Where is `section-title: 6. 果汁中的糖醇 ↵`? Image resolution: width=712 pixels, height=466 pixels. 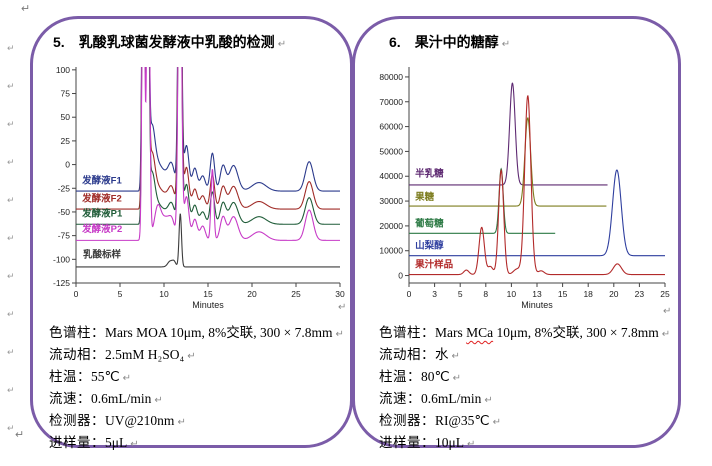
section-title: 6. 果汁中的糖醇 ↵ is located at coordinates (449, 42).